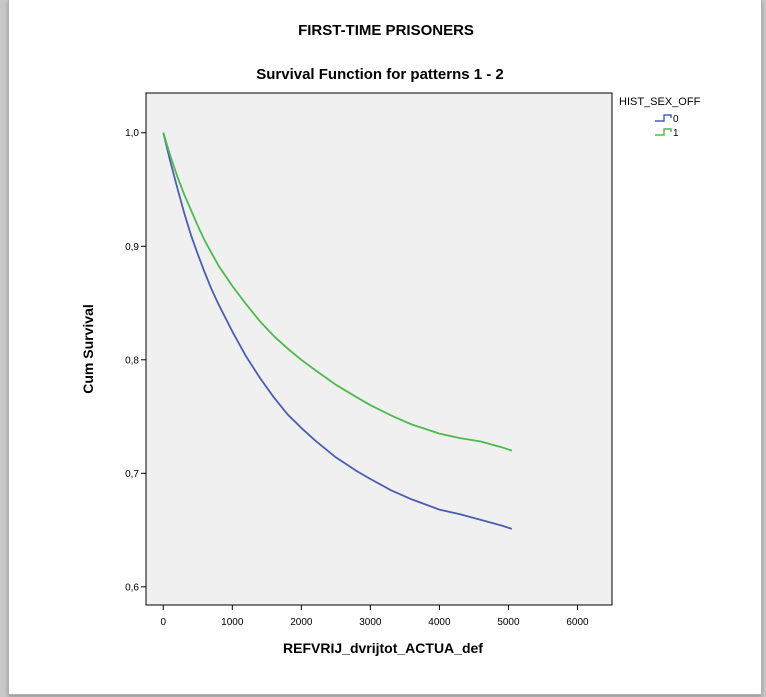 This screenshot has height=697, width=766. I want to click on y-tick-label: 0,6, so click(132, 587).